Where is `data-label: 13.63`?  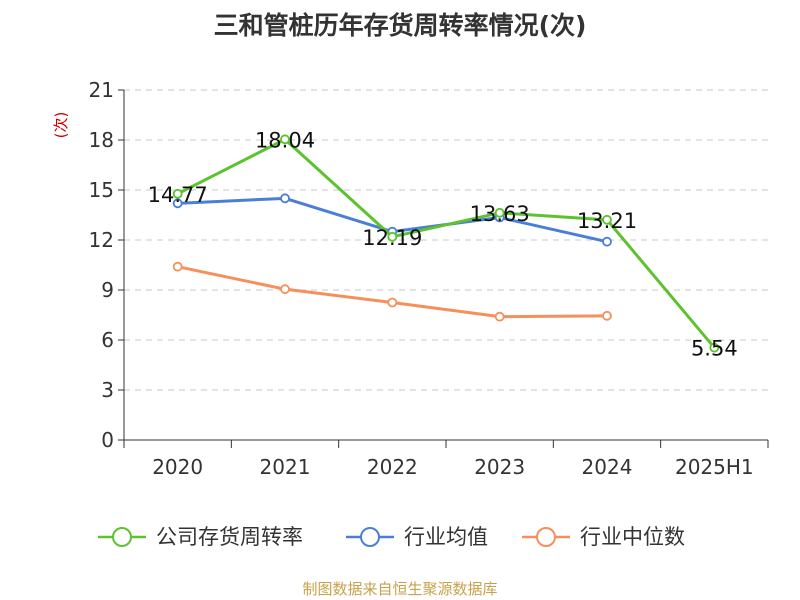 data-label: 13.63 is located at coordinates (500, 214).